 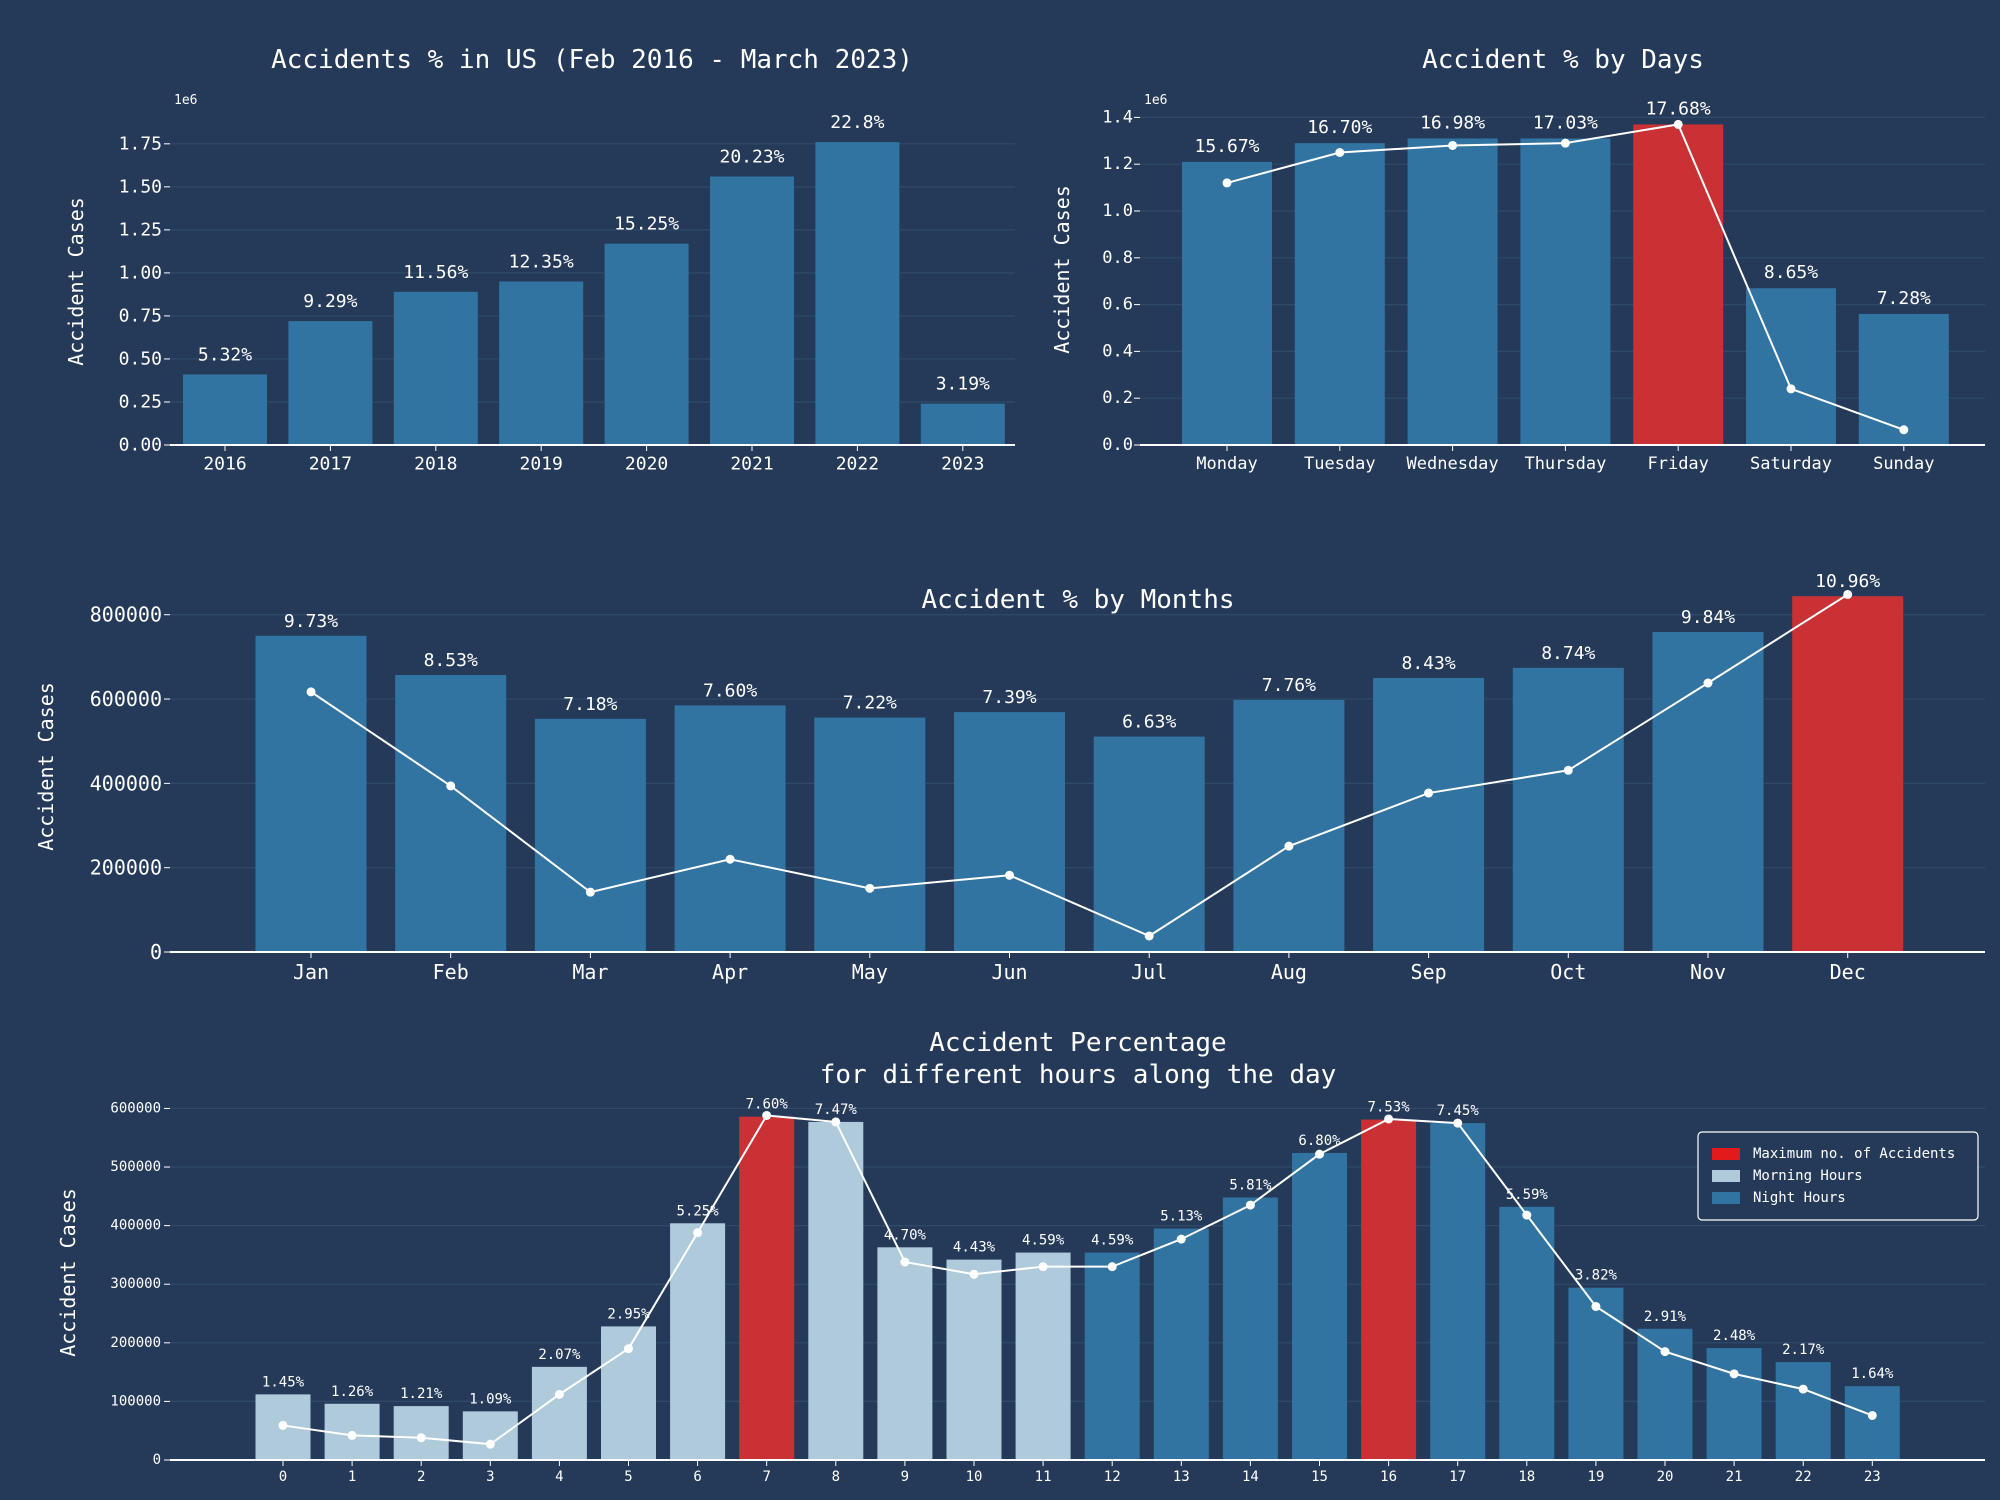 I want to click on x-tick-label: 12, so click(x=1112, y=1477).